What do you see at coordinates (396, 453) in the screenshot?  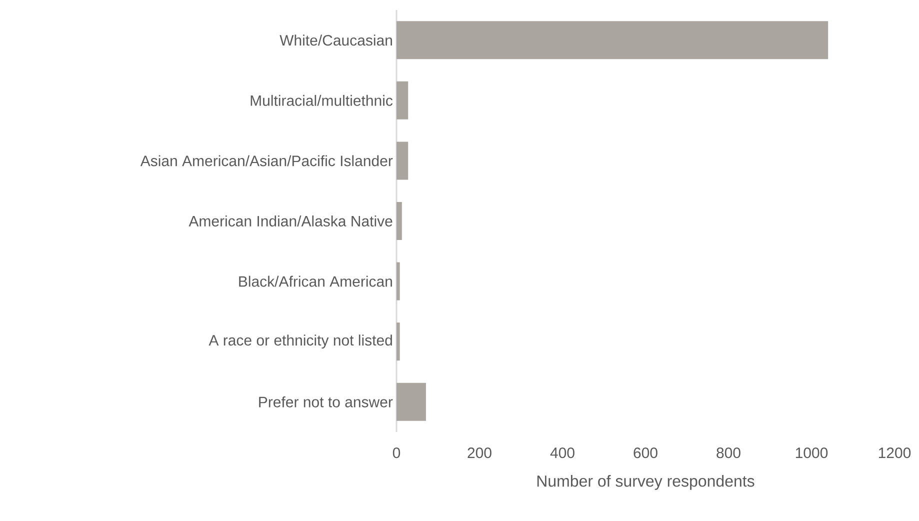 I see `x-tick-label: 0` at bounding box center [396, 453].